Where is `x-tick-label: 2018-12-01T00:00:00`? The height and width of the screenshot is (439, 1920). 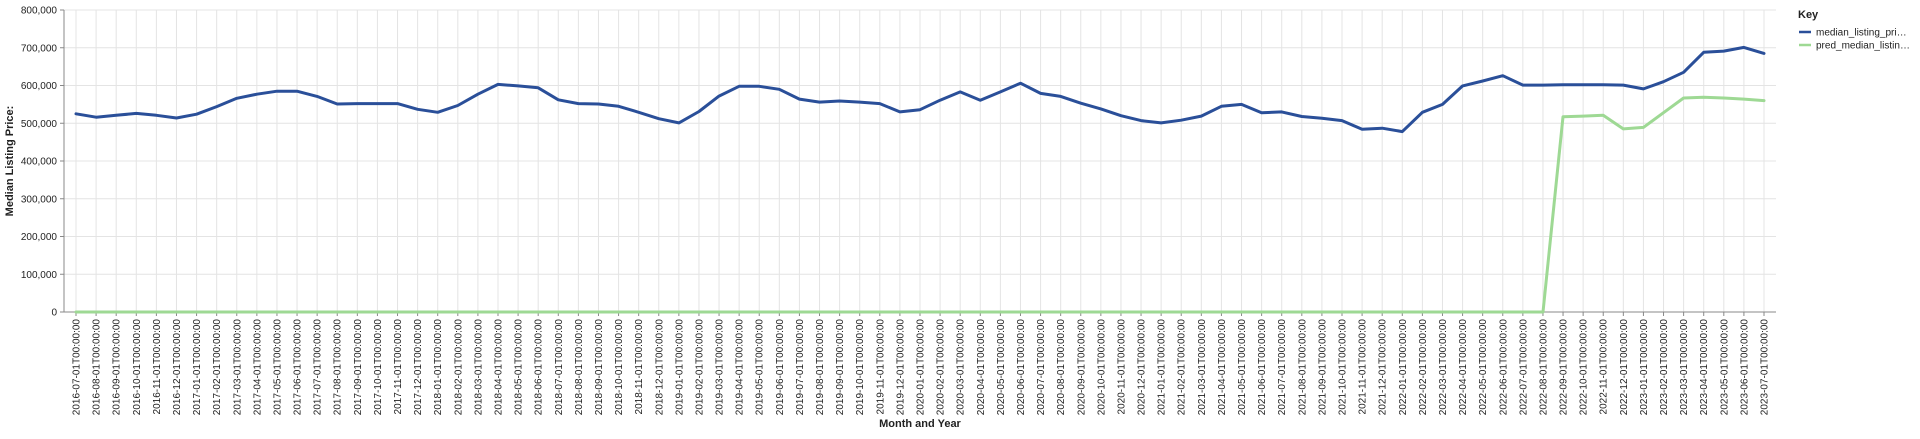
x-tick-label: 2018-12-01T00:00:00 is located at coordinates (659, 367).